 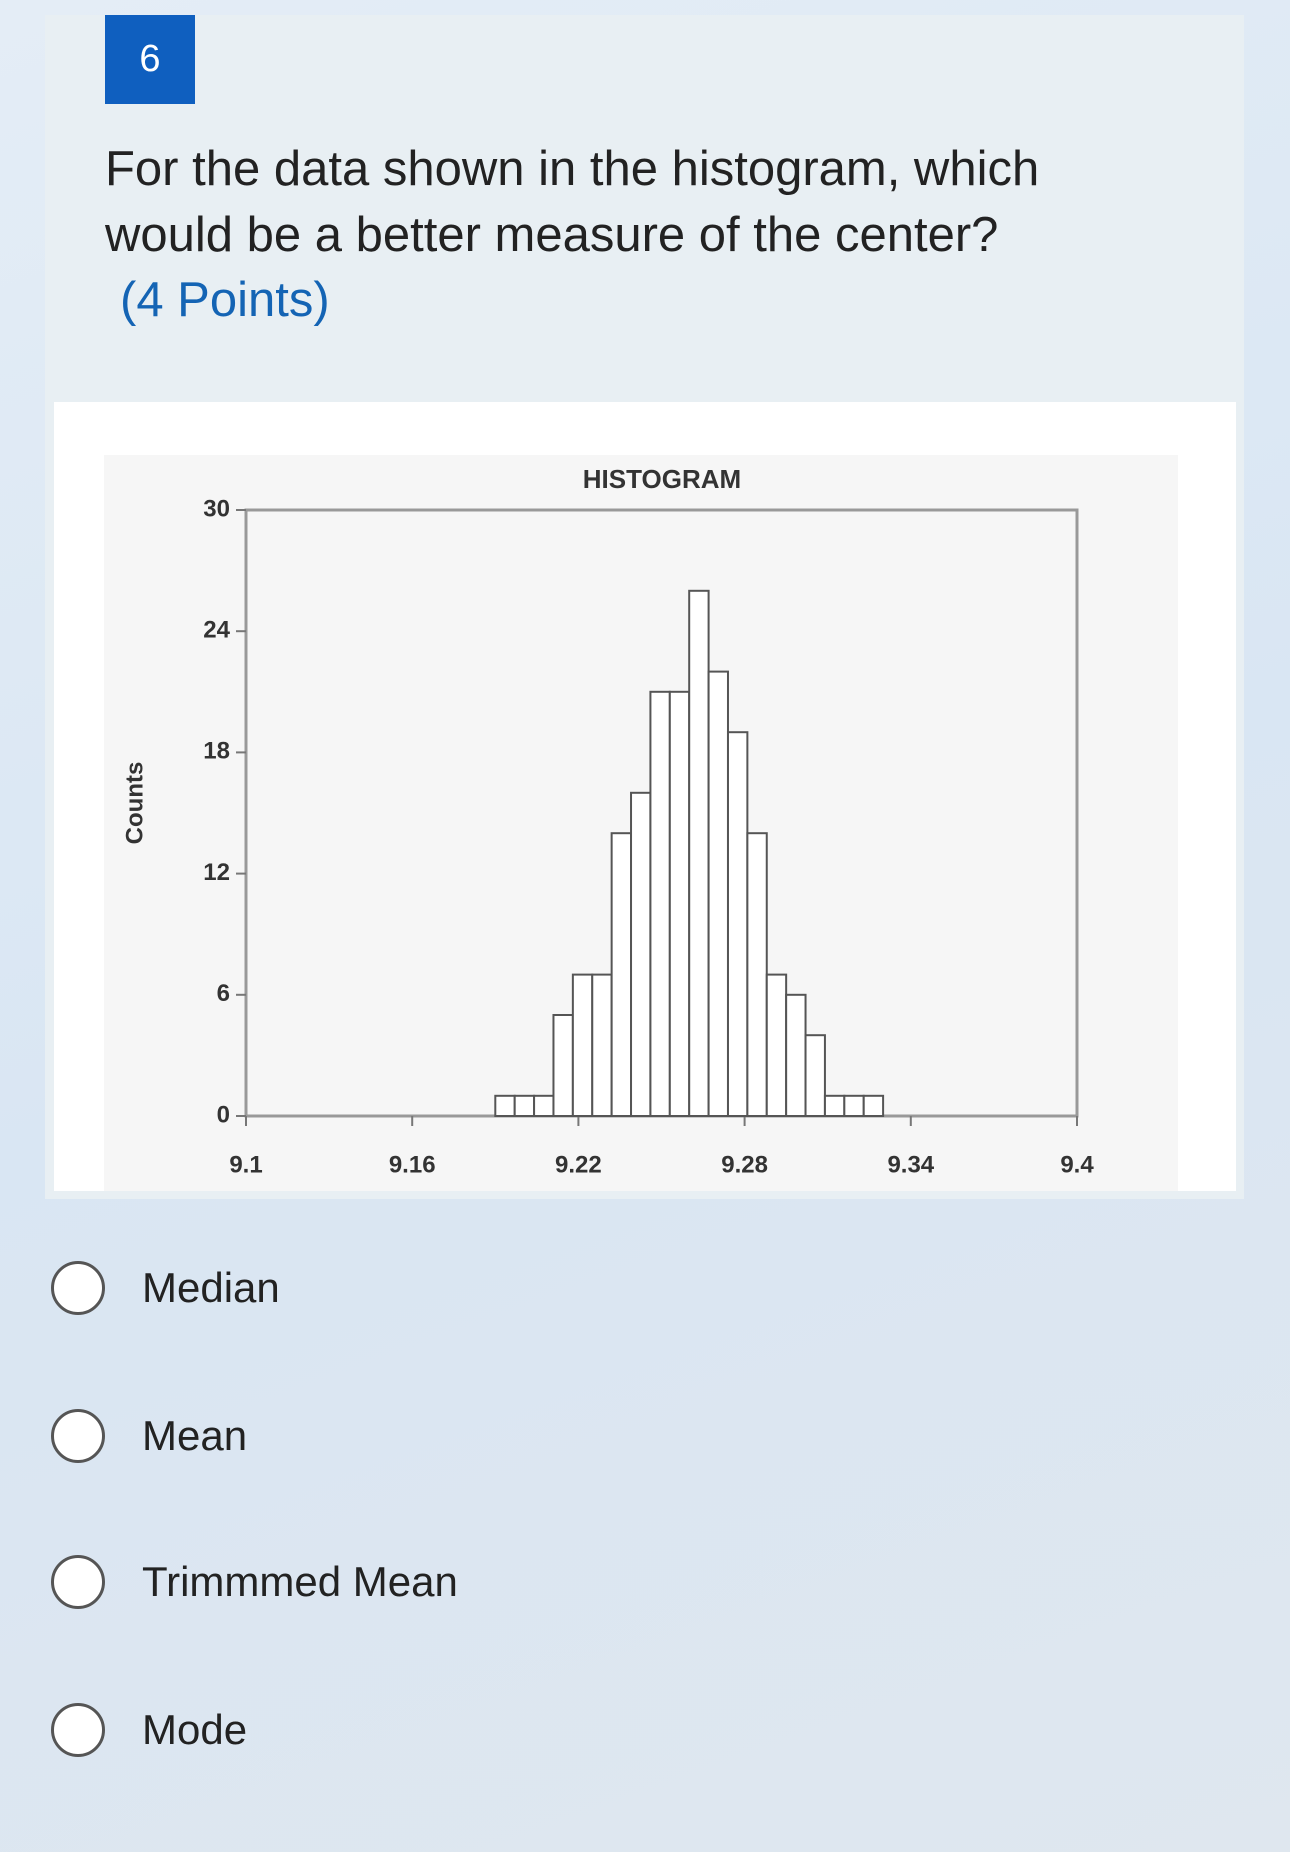 I want to click on option: Mean, so click(x=149, y=1436).